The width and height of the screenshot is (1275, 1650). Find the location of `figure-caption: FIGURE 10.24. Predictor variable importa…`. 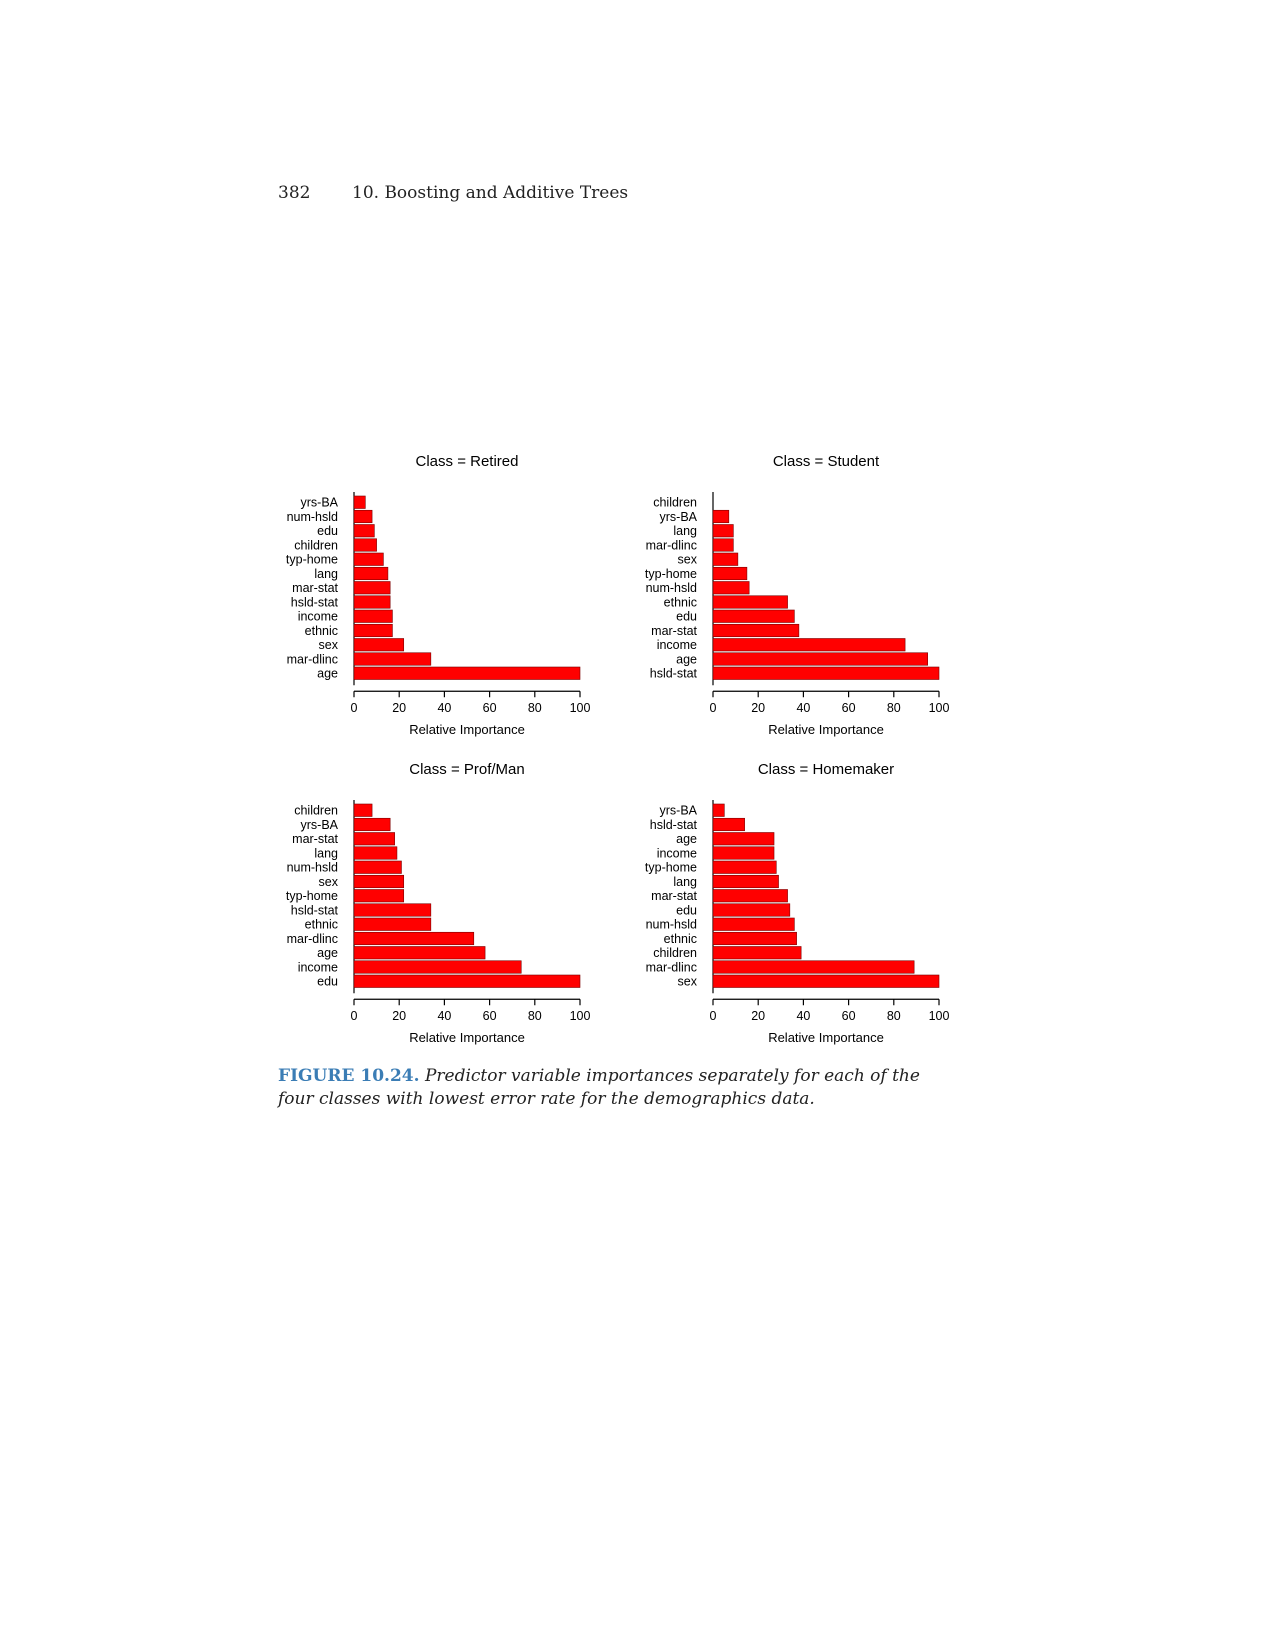

figure-caption: FIGURE 10.24. Predictor variable importa… is located at coordinates (618, 1088).